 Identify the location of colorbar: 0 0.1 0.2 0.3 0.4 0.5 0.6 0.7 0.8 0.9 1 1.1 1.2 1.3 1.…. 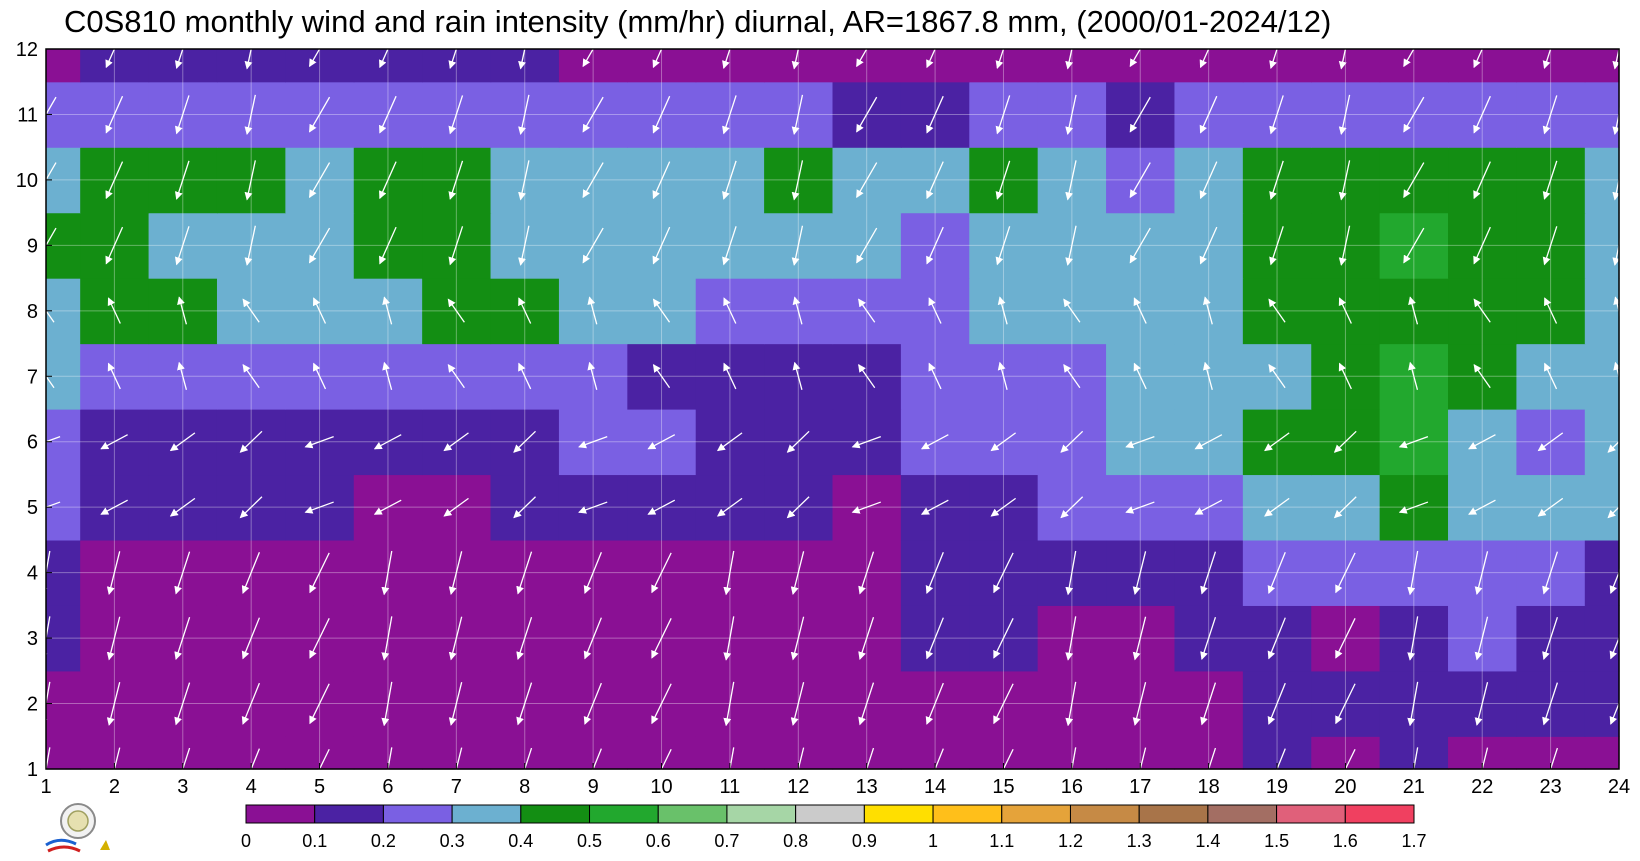
(834, 827).